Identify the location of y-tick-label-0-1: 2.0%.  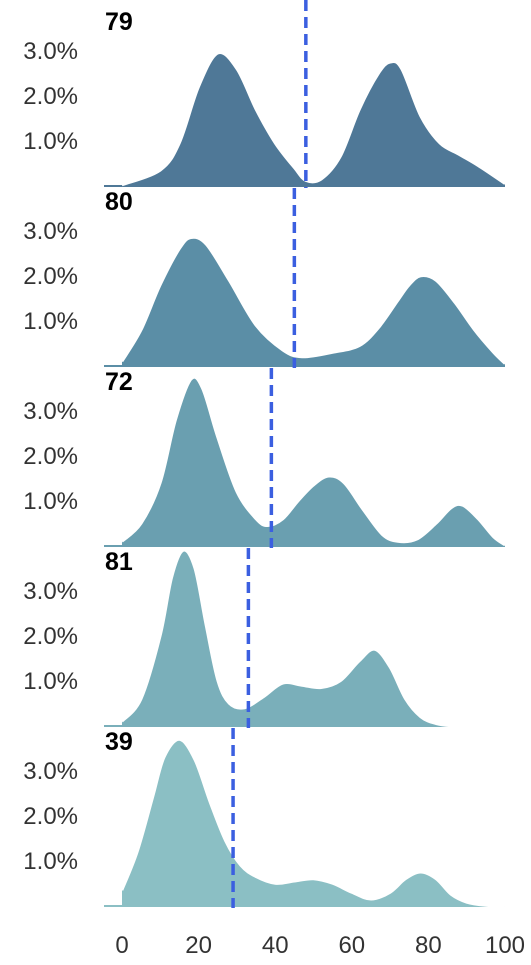
(50, 96).